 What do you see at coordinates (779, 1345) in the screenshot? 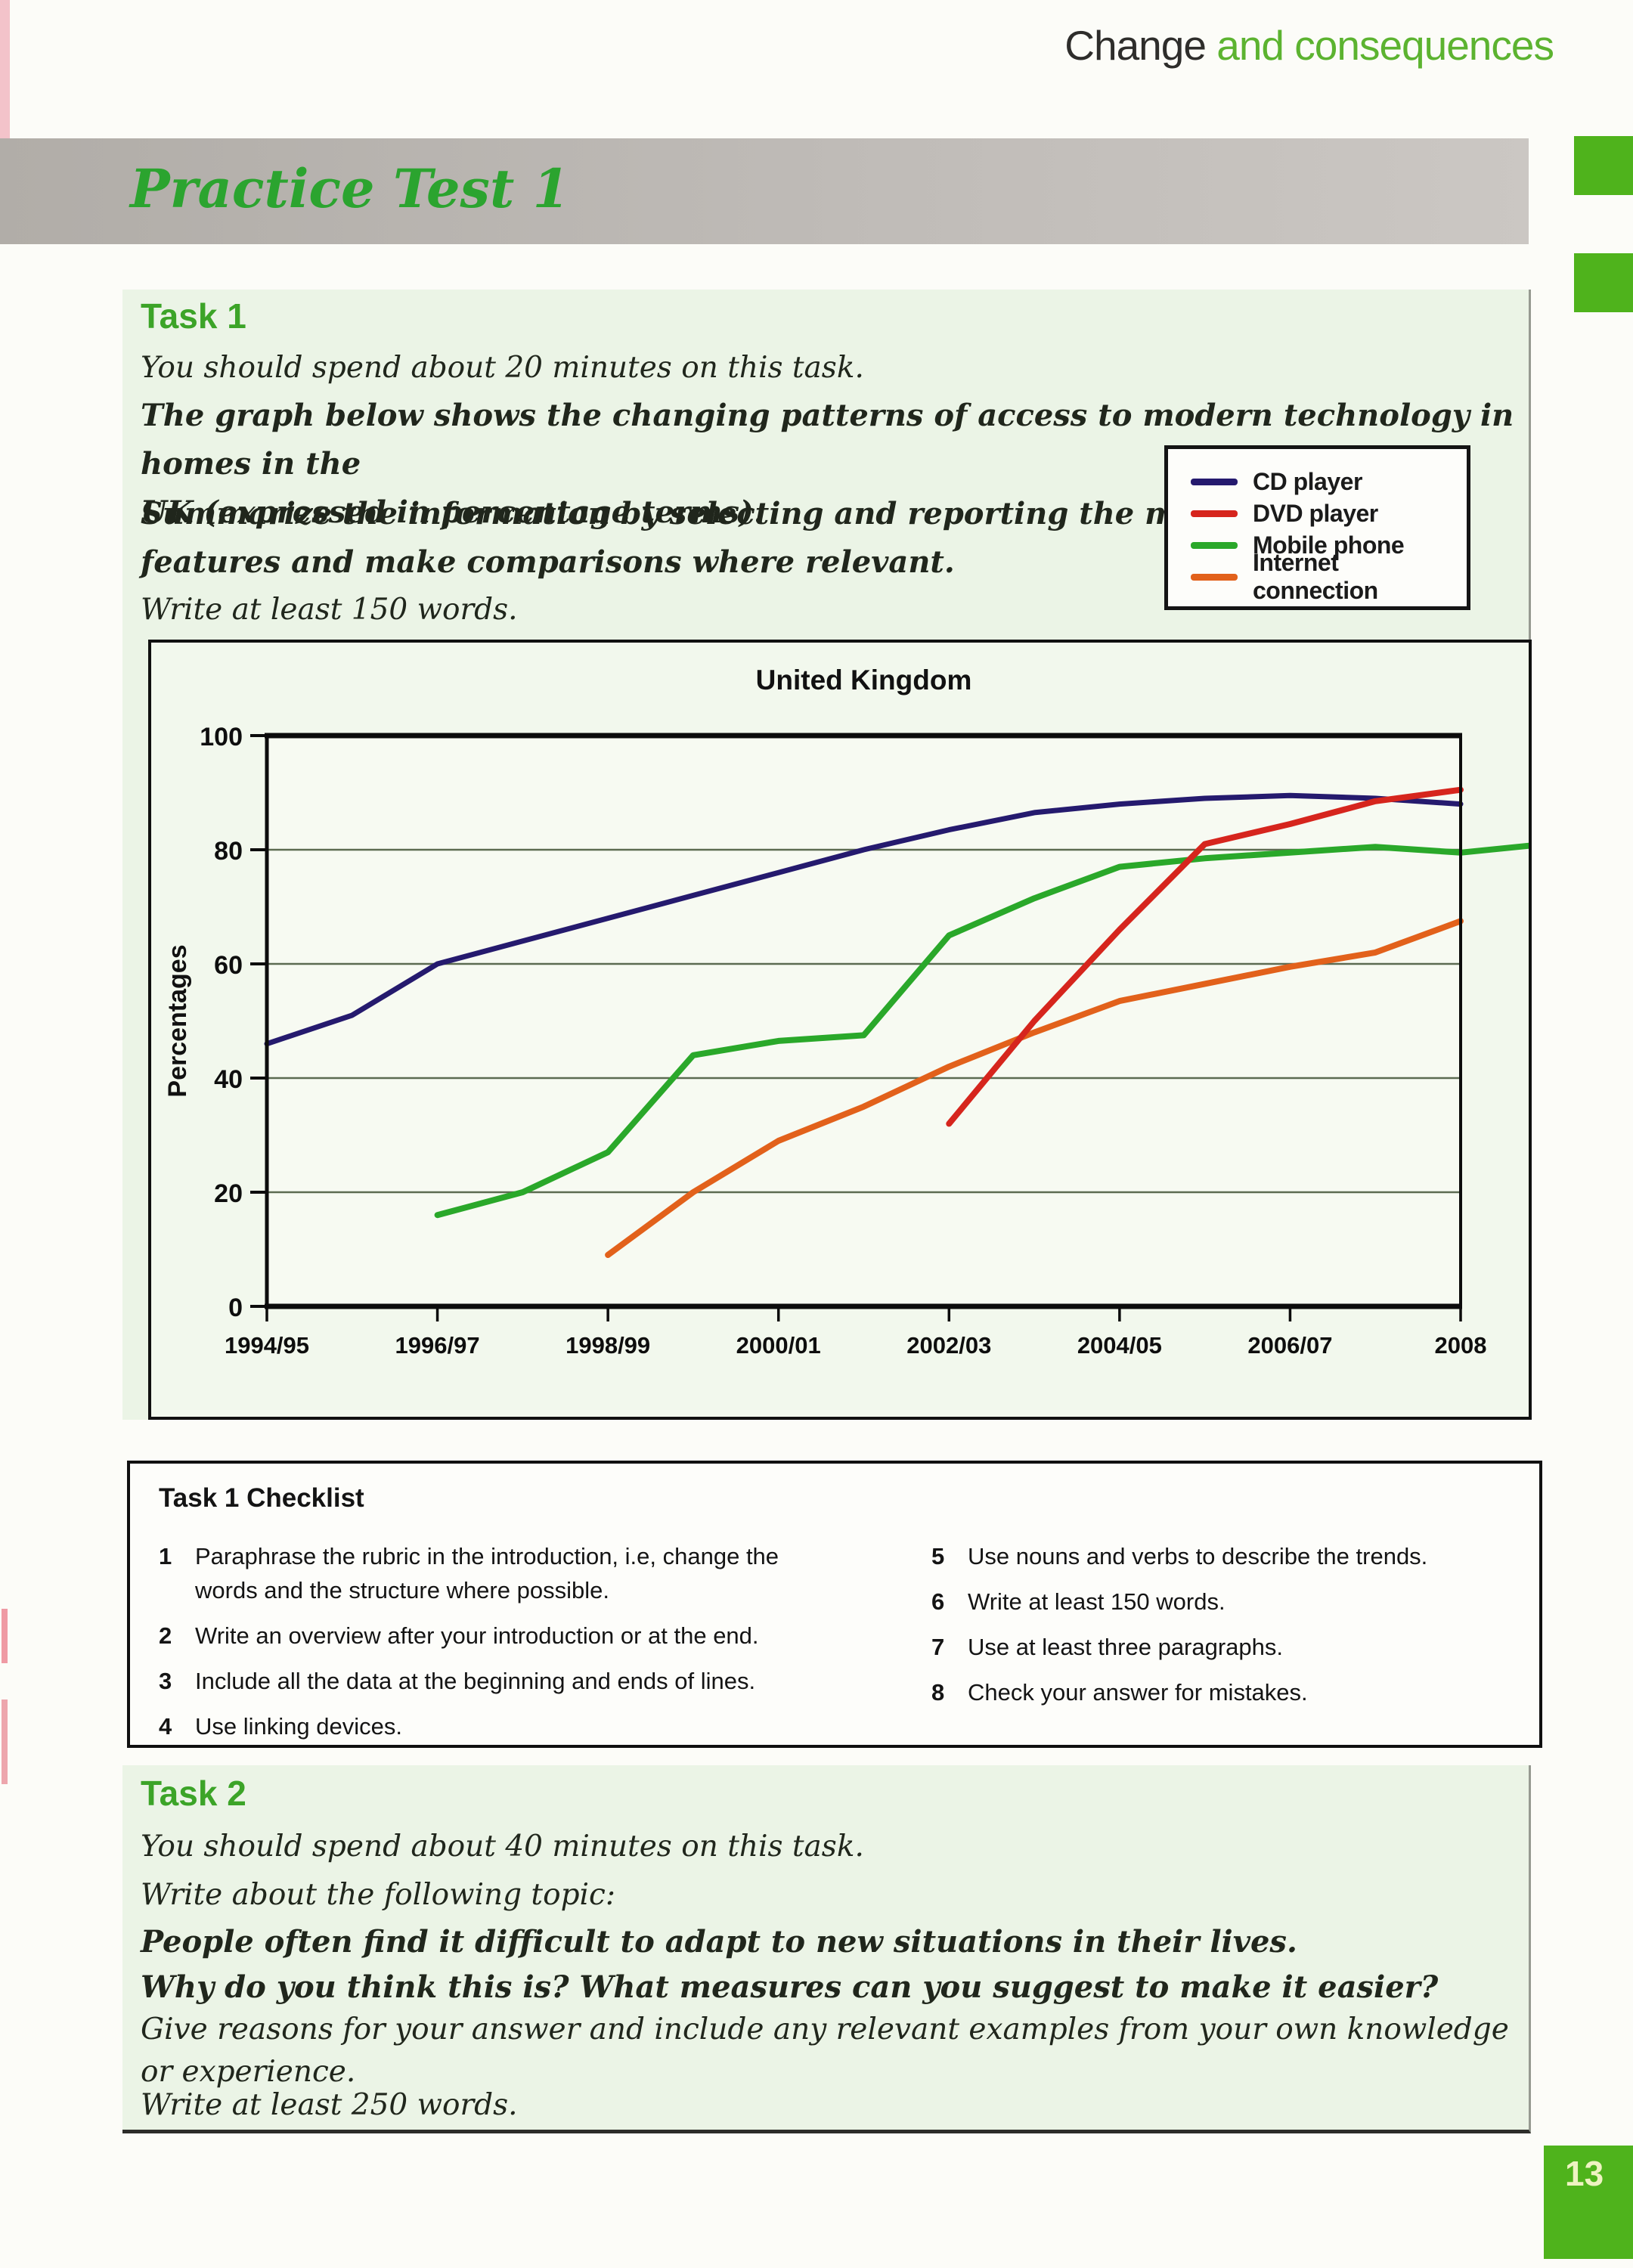
I see `x-axis-tick-label: 2000/01` at bounding box center [779, 1345].